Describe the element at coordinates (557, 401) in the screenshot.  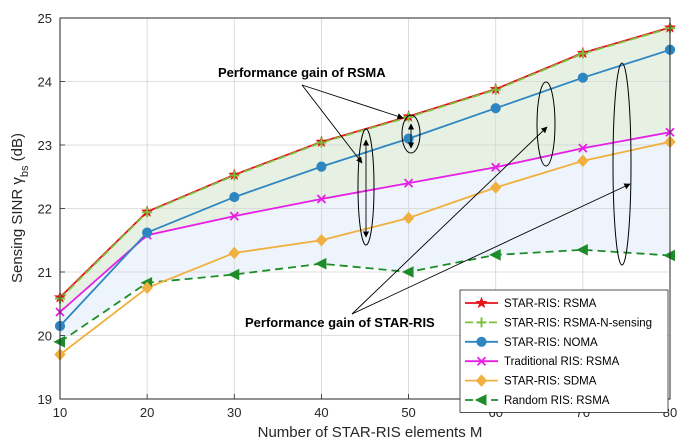
I see `legend-label: Random RIS: RSMA` at that location.